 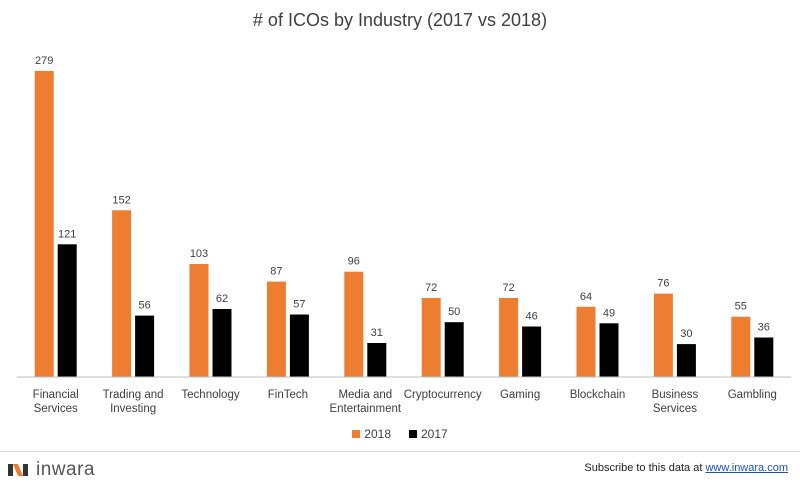 What do you see at coordinates (67, 234) in the screenshot?
I see `data-label-2017-0: 121` at bounding box center [67, 234].